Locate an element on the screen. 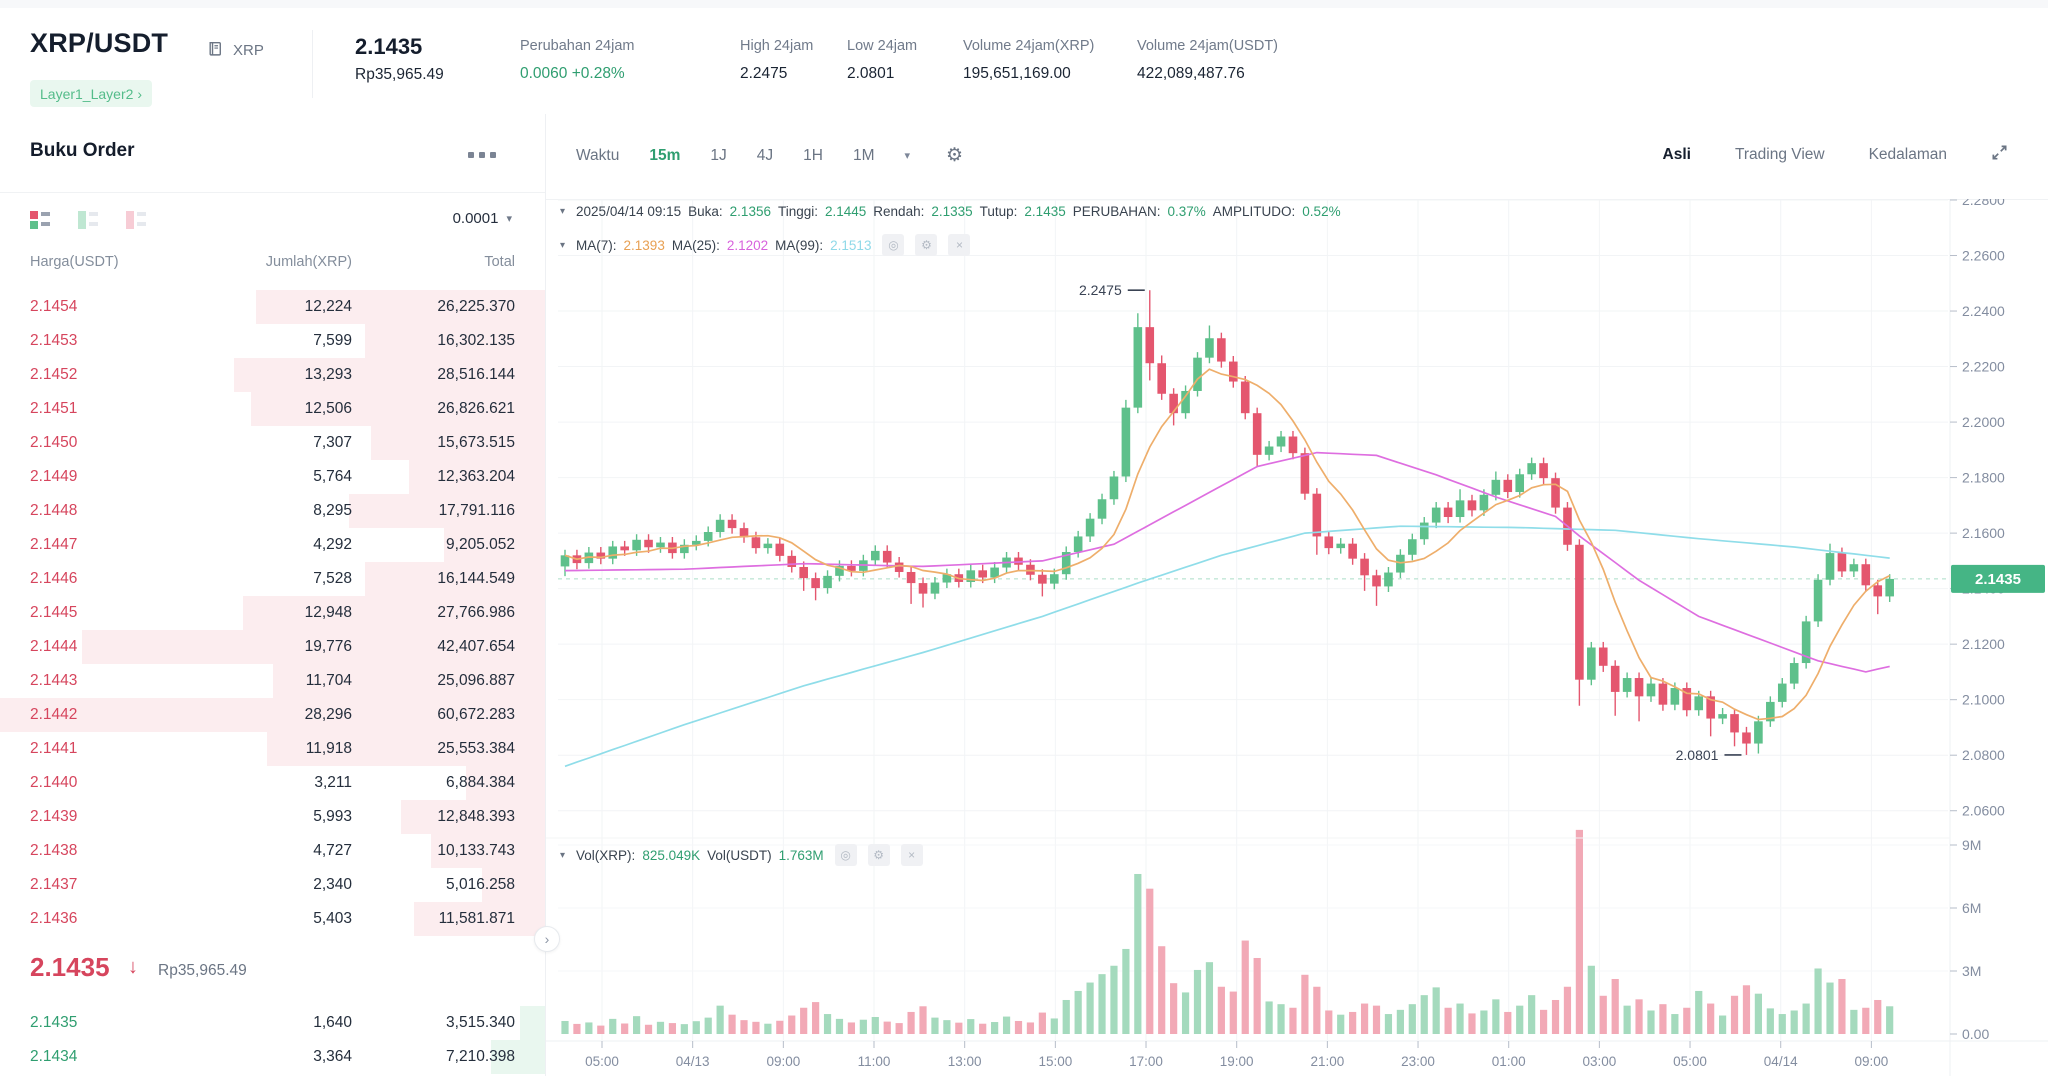  row-total: 16,144.549 is located at coordinates (476, 578).